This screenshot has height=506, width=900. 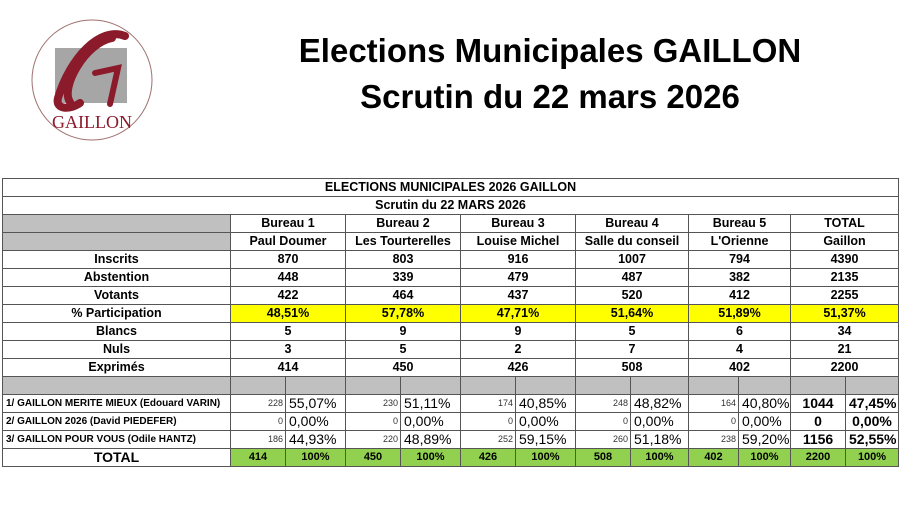 What do you see at coordinates (288, 223) in the screenshot?
I see `bureau-header: Bureau 1` at bounding box center [288, 223].